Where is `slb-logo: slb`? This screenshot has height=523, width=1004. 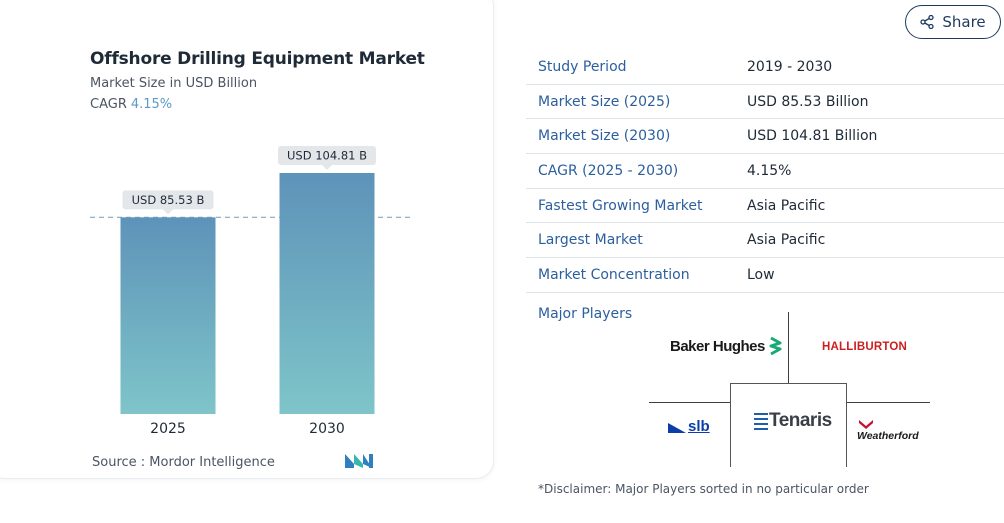 slb-logo: slb is located at coordinates (689, 426).